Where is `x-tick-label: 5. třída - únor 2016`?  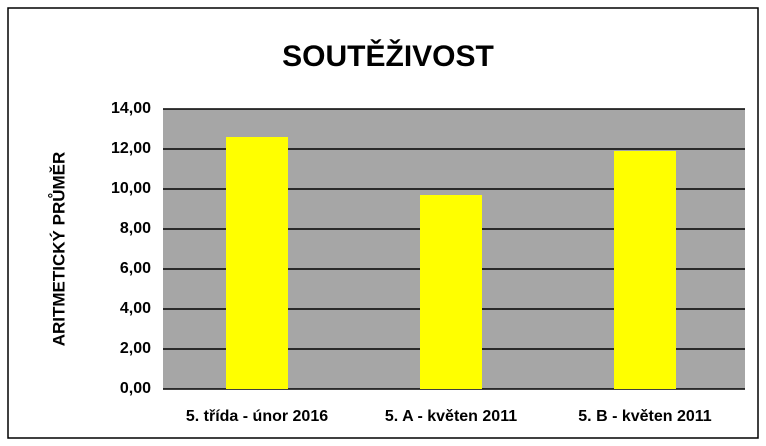
x-tick-label: 5. třída - únor 2016 is located at coordinates (257, 416).